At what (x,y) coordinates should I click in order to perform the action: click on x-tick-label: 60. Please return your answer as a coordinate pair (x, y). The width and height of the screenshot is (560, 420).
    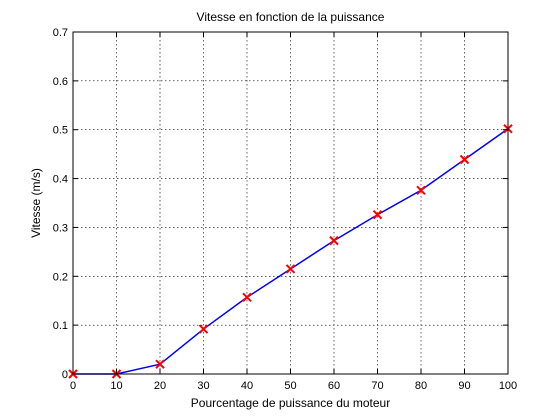
    Looking at the image, I should click on (334, 386).